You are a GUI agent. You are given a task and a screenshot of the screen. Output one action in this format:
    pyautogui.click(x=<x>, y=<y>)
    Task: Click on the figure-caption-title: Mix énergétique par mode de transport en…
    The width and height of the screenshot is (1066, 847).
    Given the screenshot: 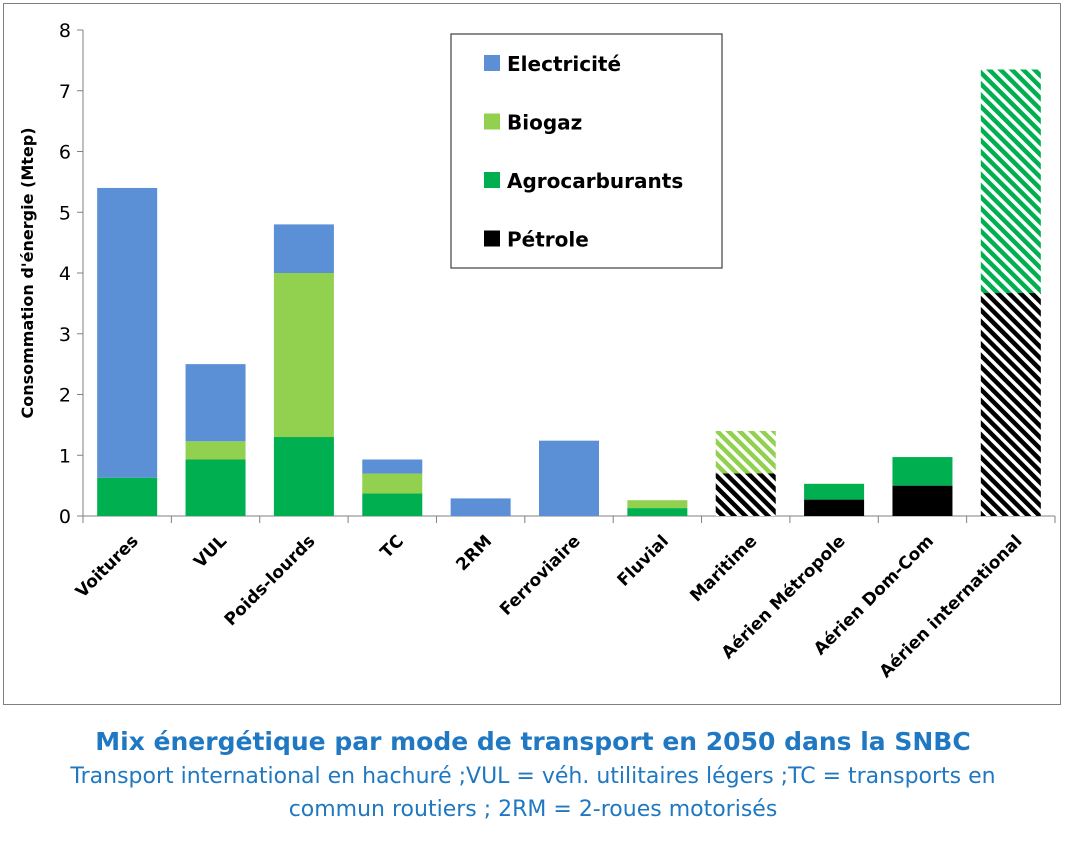 What is the action you would take?
    pyautogui.click(x=533, y=741)
    